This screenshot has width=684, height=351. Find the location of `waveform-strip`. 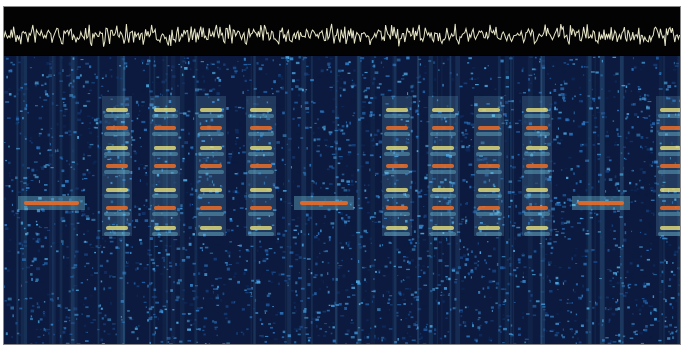

waveform-strip is located at coordinates (342, 31).